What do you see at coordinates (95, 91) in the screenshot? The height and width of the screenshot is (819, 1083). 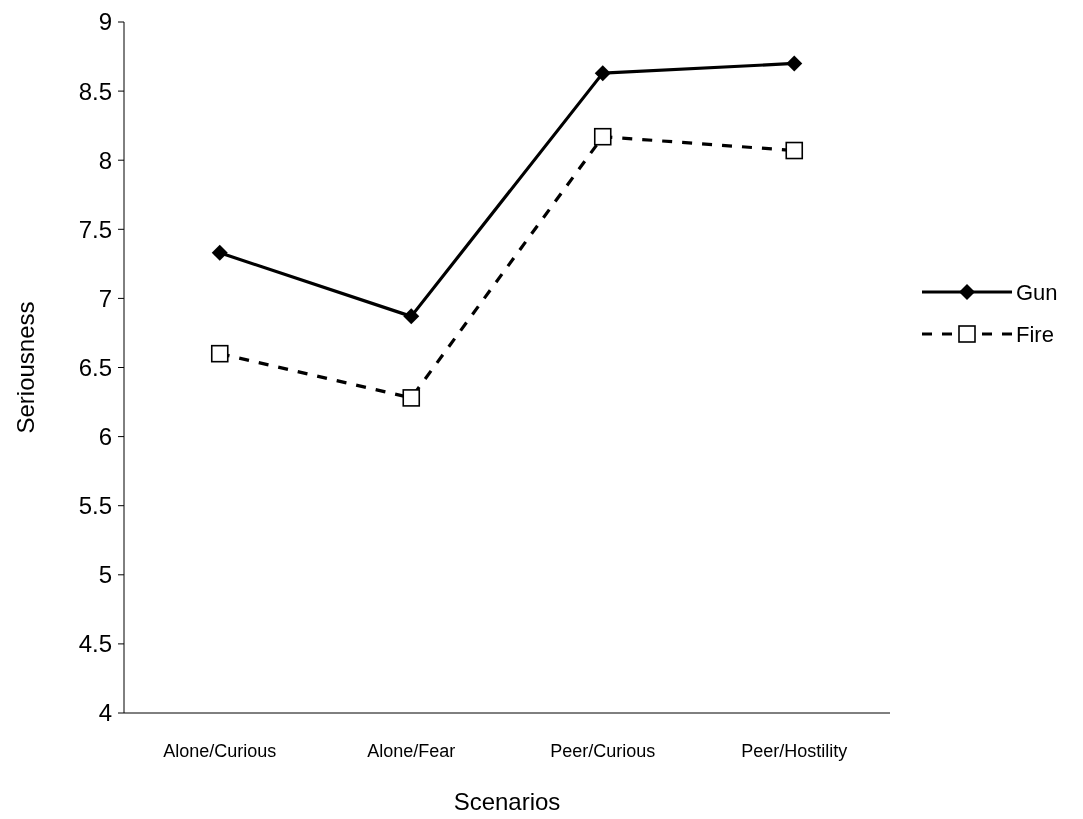 I see `y-tick-label: 8.5` at bounding box center [95, 91].